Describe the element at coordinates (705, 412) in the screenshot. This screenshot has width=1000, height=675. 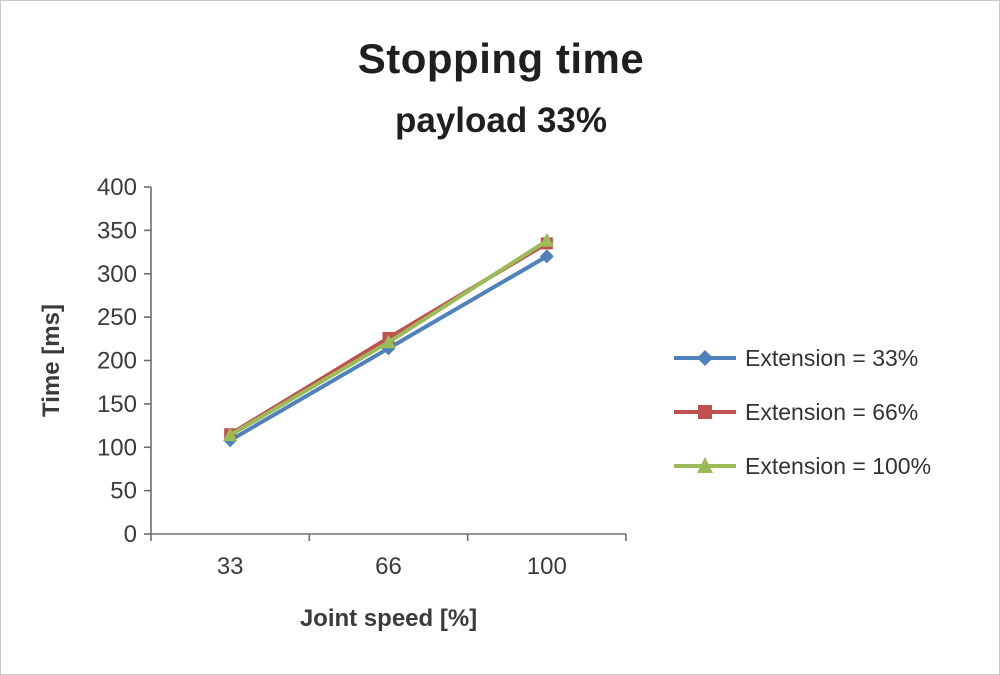
I see `legend-square-icon` at that location.